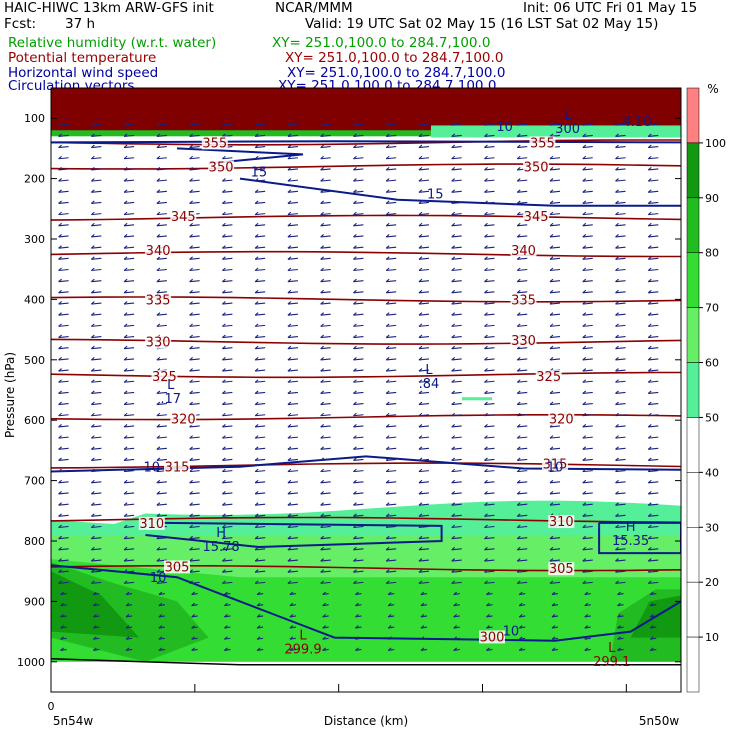 This screenshot has width=740, height=740. Describe the element at coordinates (152, 468) in the screenshot. I see `wind-label-2: 10` at that location.